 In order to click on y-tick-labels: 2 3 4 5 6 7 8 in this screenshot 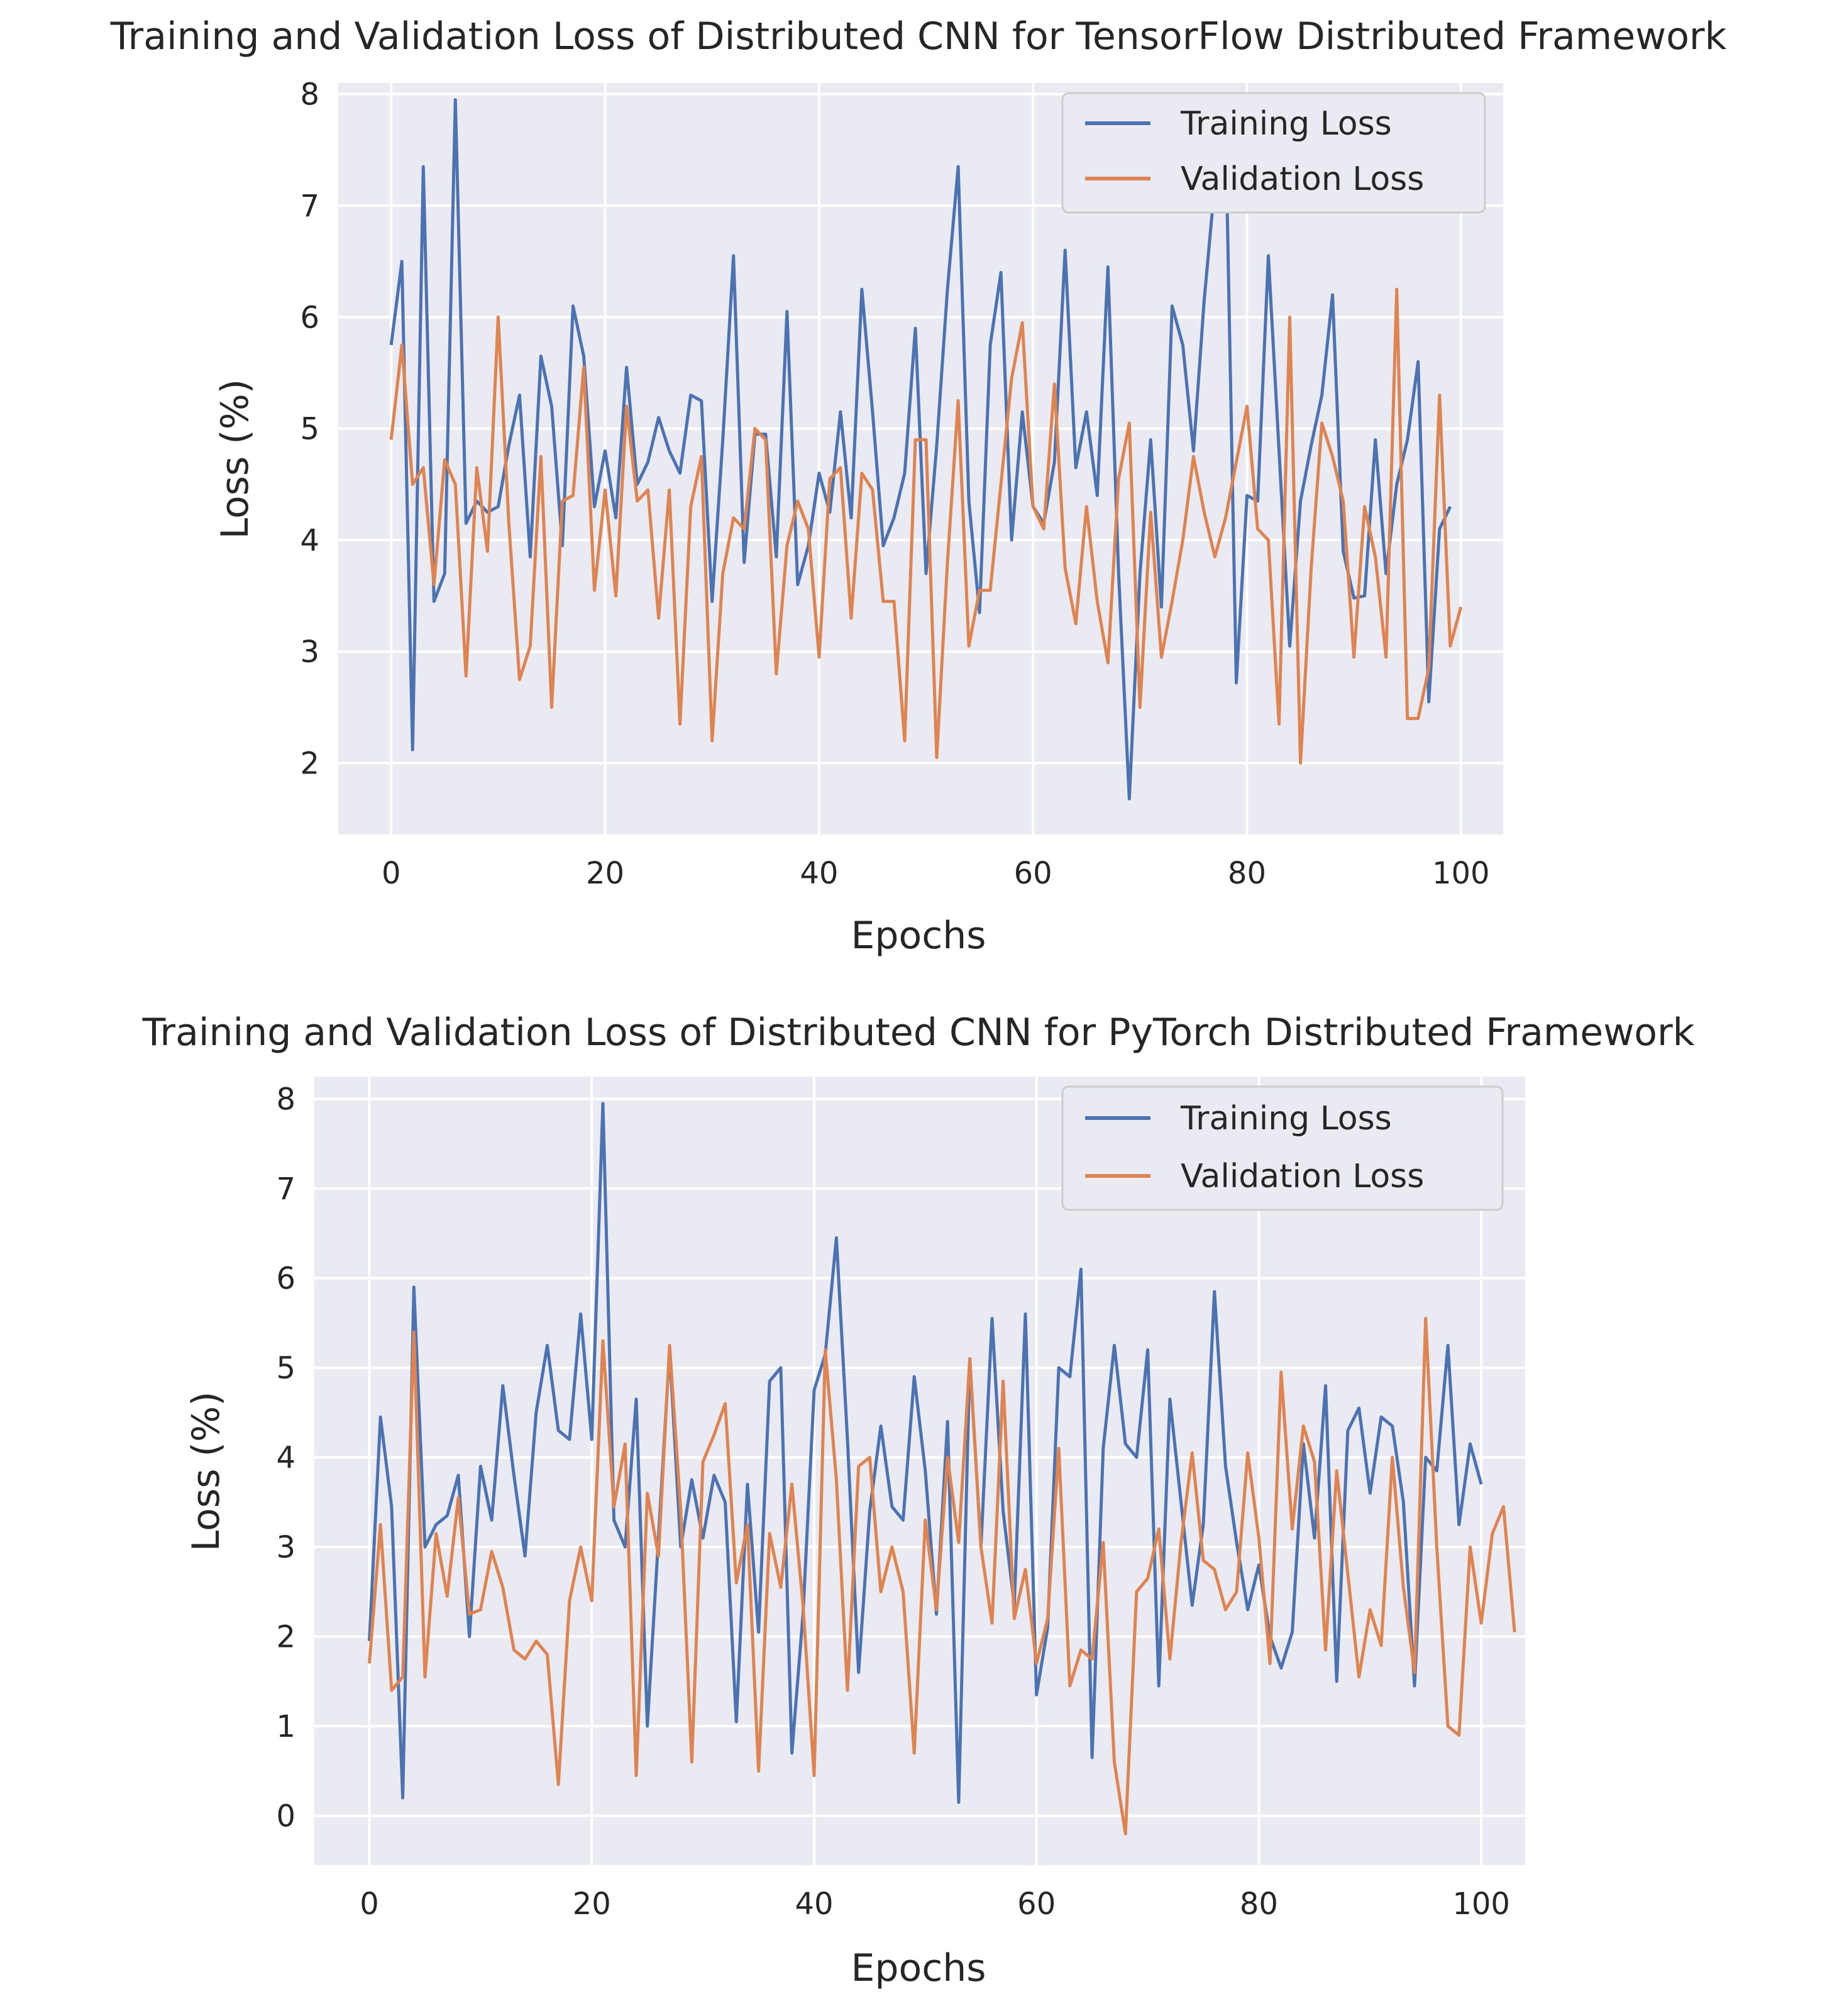, I will do `click(309, 429)`.